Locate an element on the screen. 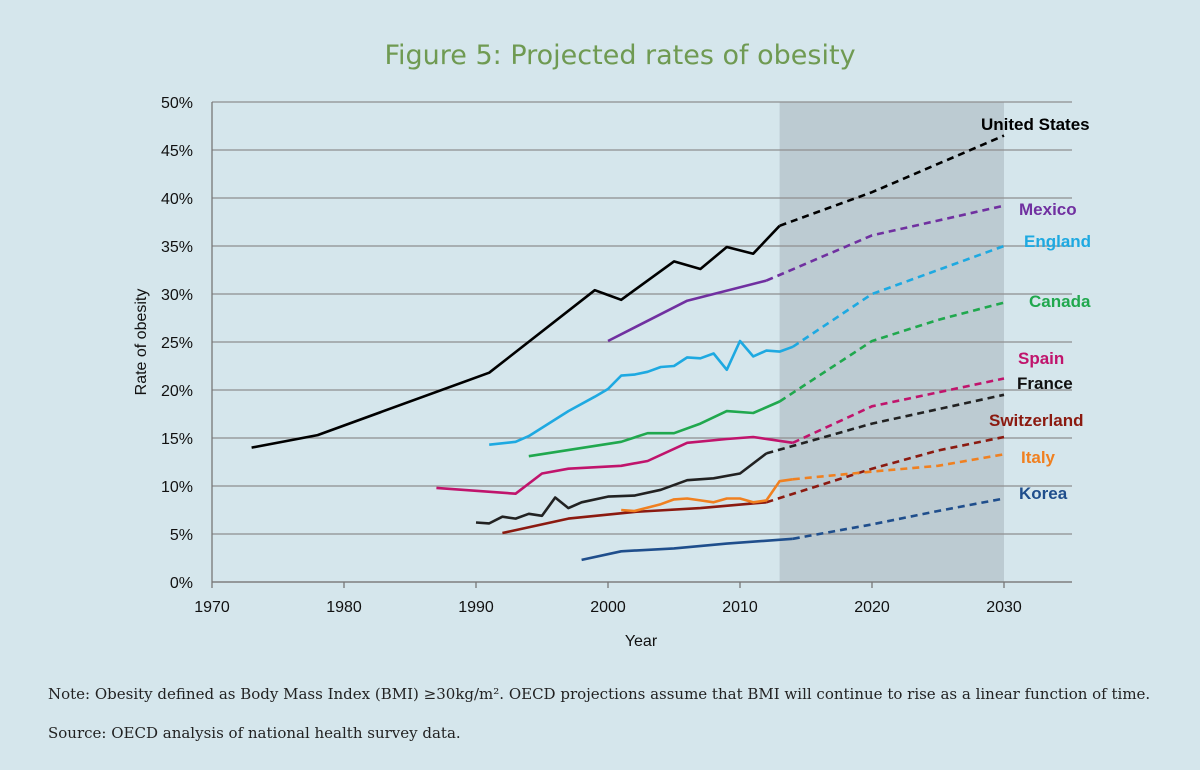 Image resolution: width=1200 pixels, height=770 pixels. x-tick-label: 2000 is located at coordinates (608, 607).